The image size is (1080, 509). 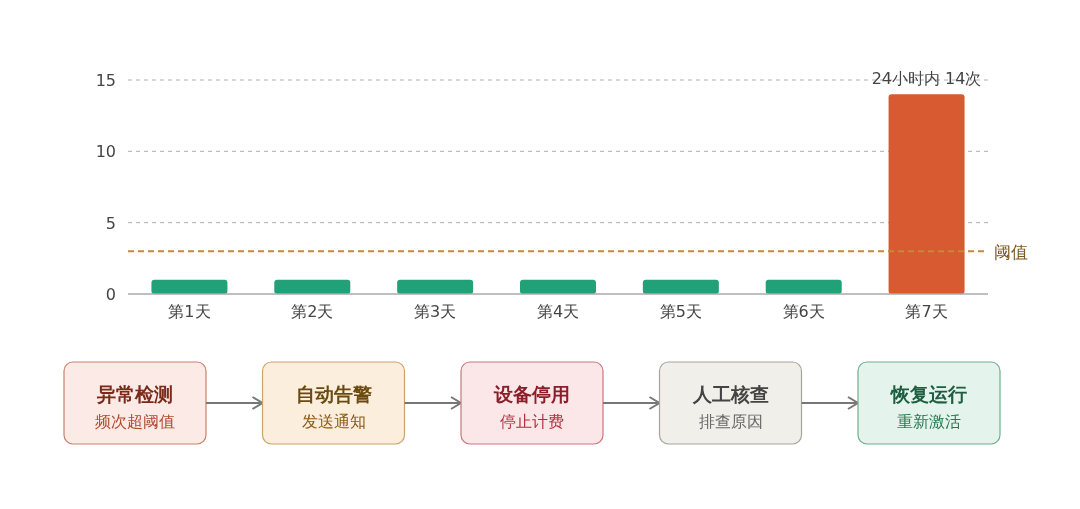 I want to click on text: 人工核查, so click(x=730, y=394).